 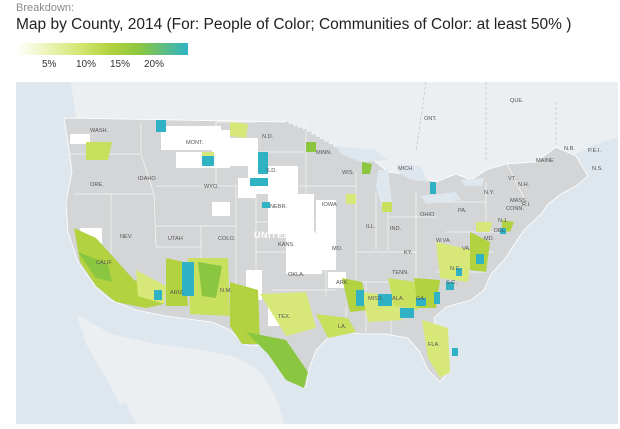 I want to click on label-va: VA., so click(x=466, y=249).